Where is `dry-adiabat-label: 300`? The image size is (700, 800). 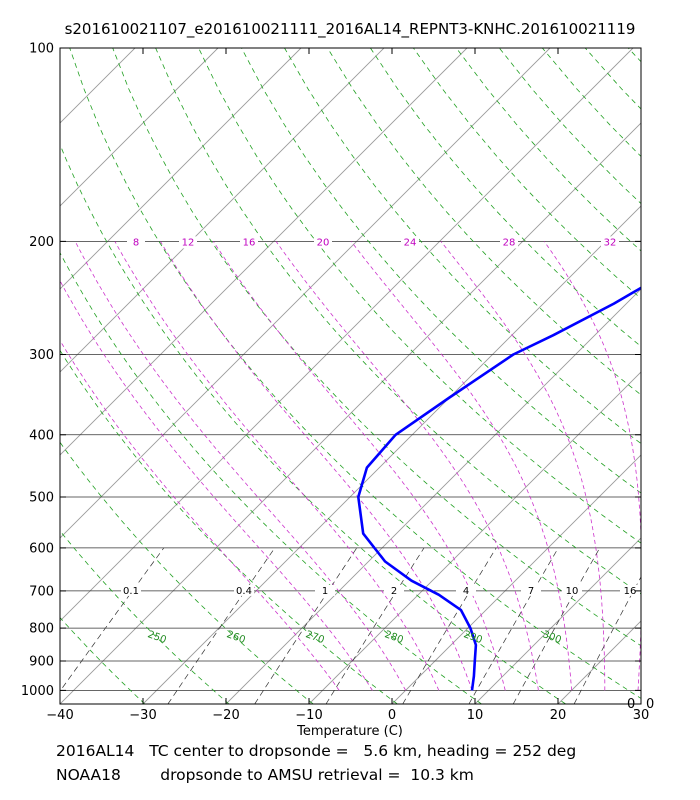 dry-adiabat-label: 300 is located at coordinates (552, 637).